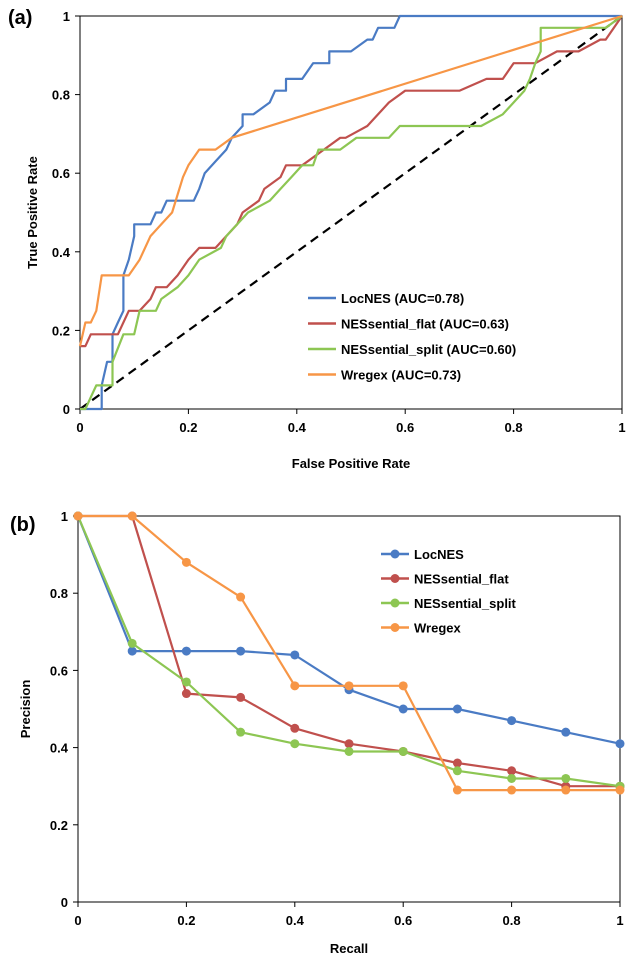 Image resolution: width=627 pixels, height=960 pixels. What do you see at coordinates (20, 18) in the screenshot?
I see `panel-label: (a)` at bounding box center [20, 18].